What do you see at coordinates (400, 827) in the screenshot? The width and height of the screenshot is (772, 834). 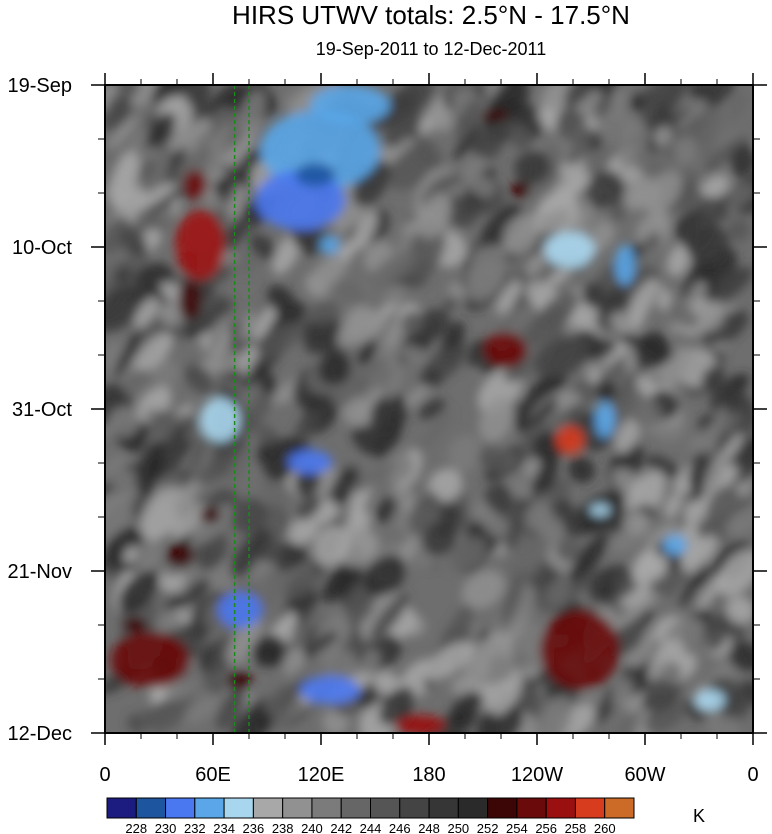 I see `colorbar-label: 246` at bounding box center [400, 827].